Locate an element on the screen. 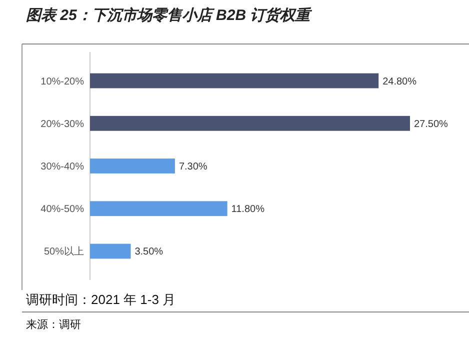 The image size is (469, 340). y-tick-label: 10%-20% is located at coordinates (62, 82).